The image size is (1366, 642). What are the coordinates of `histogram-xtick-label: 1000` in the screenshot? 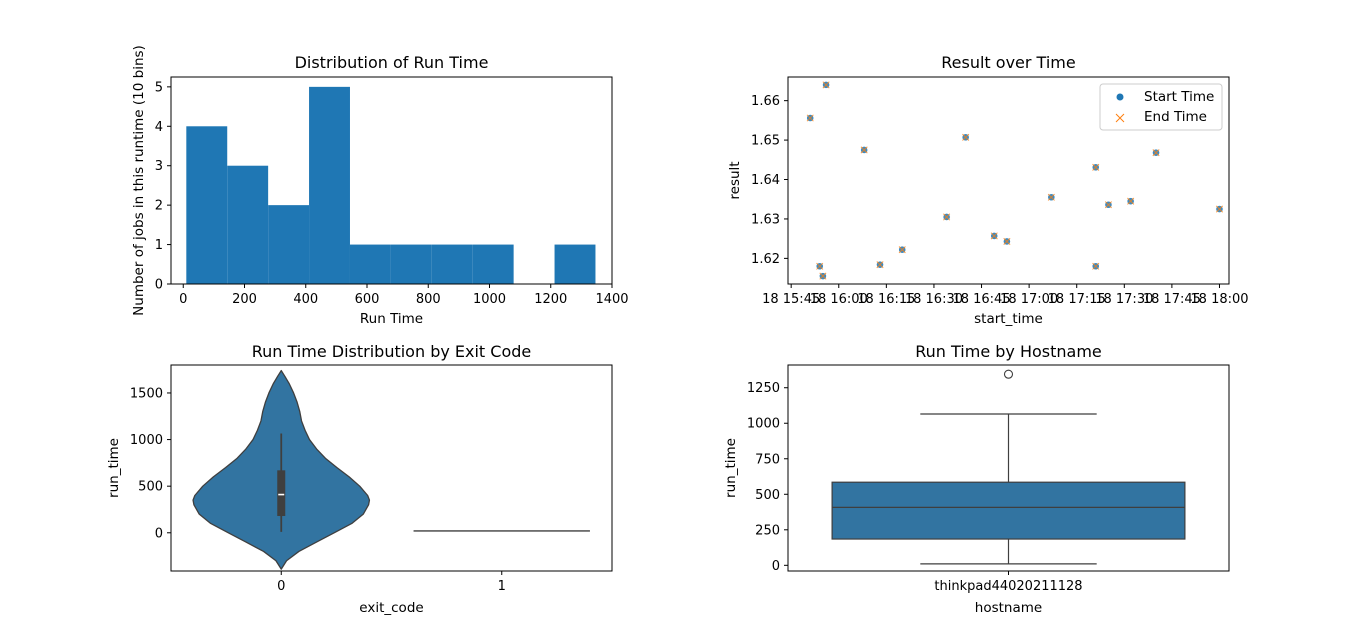 It's located at (489, 299).